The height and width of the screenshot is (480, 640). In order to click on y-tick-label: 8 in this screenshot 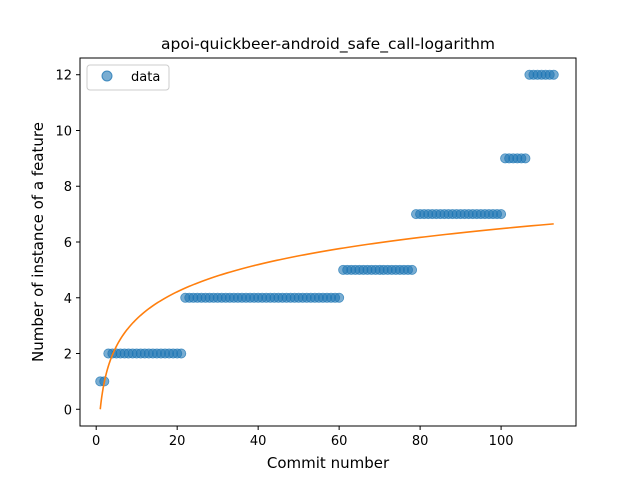, I will do `click(68, 187)`.